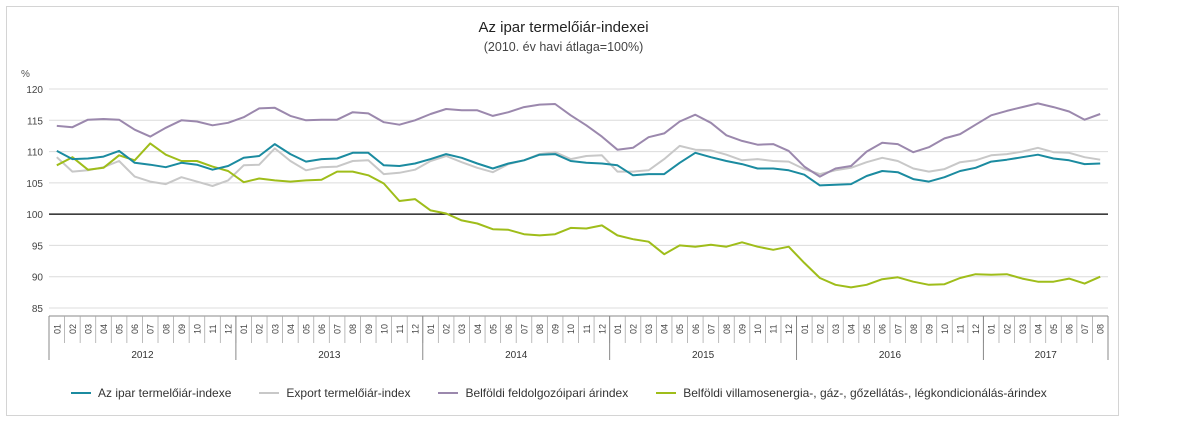 Image resolution: width=1177 pixels, height=424 pixels. I want to click on legend-label: Belföldi feldolgozóipari árindex, so click(547, 393).